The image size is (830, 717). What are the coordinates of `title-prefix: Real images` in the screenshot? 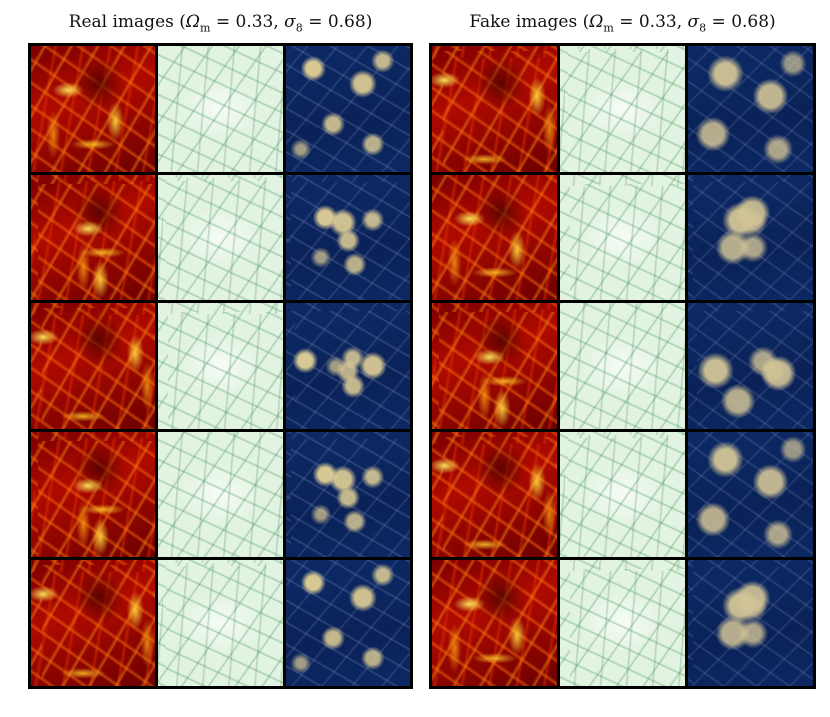 It's located at (121, 22).